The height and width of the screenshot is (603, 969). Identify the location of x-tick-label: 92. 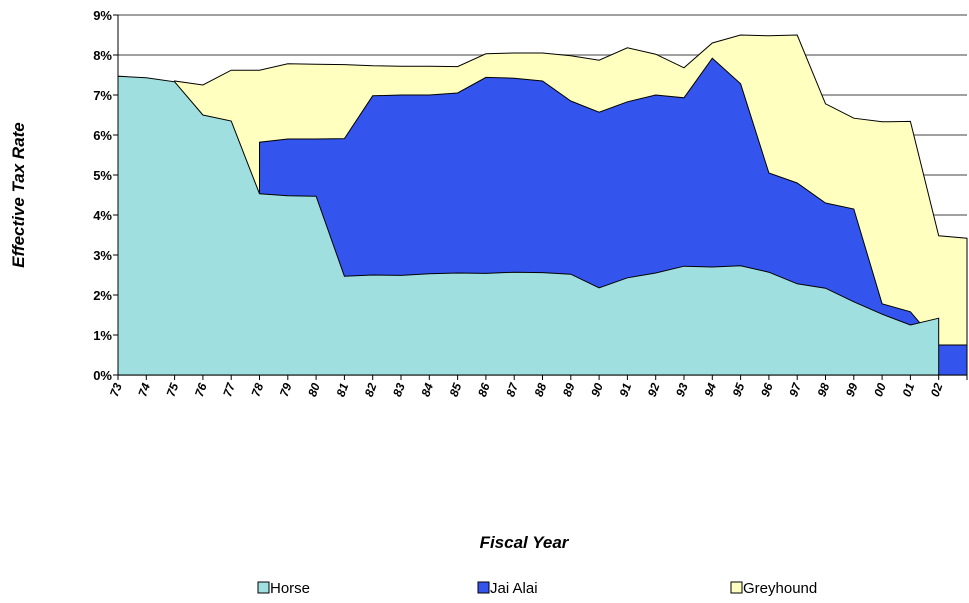
(654, 390).